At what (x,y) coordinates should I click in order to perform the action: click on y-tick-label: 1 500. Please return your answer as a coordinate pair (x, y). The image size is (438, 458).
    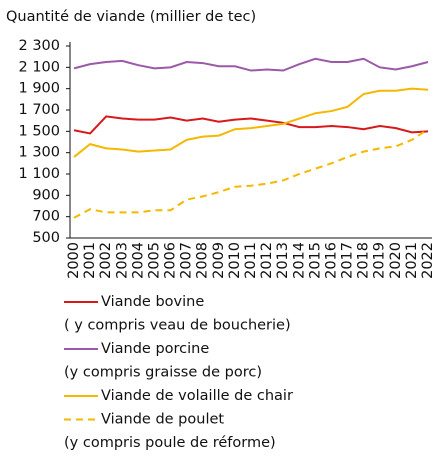
    Looking at the image, I should click on (39, 131).